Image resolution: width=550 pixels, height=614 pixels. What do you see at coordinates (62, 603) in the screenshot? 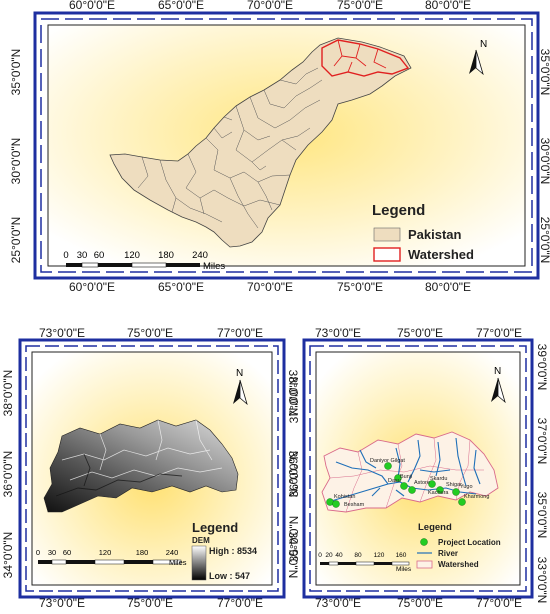
I see `map2-bottom-lon-0: 73°0'0"E` at bounding box center [62, 603].